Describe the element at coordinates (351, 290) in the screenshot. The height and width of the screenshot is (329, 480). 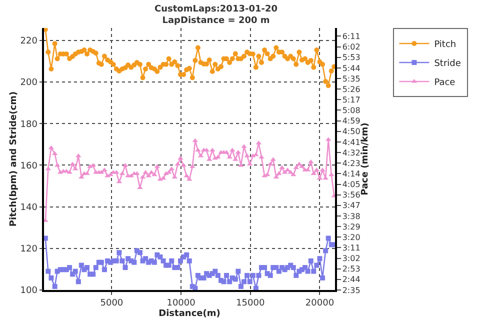
I see `y2-tick-label: 2:35` at that location.